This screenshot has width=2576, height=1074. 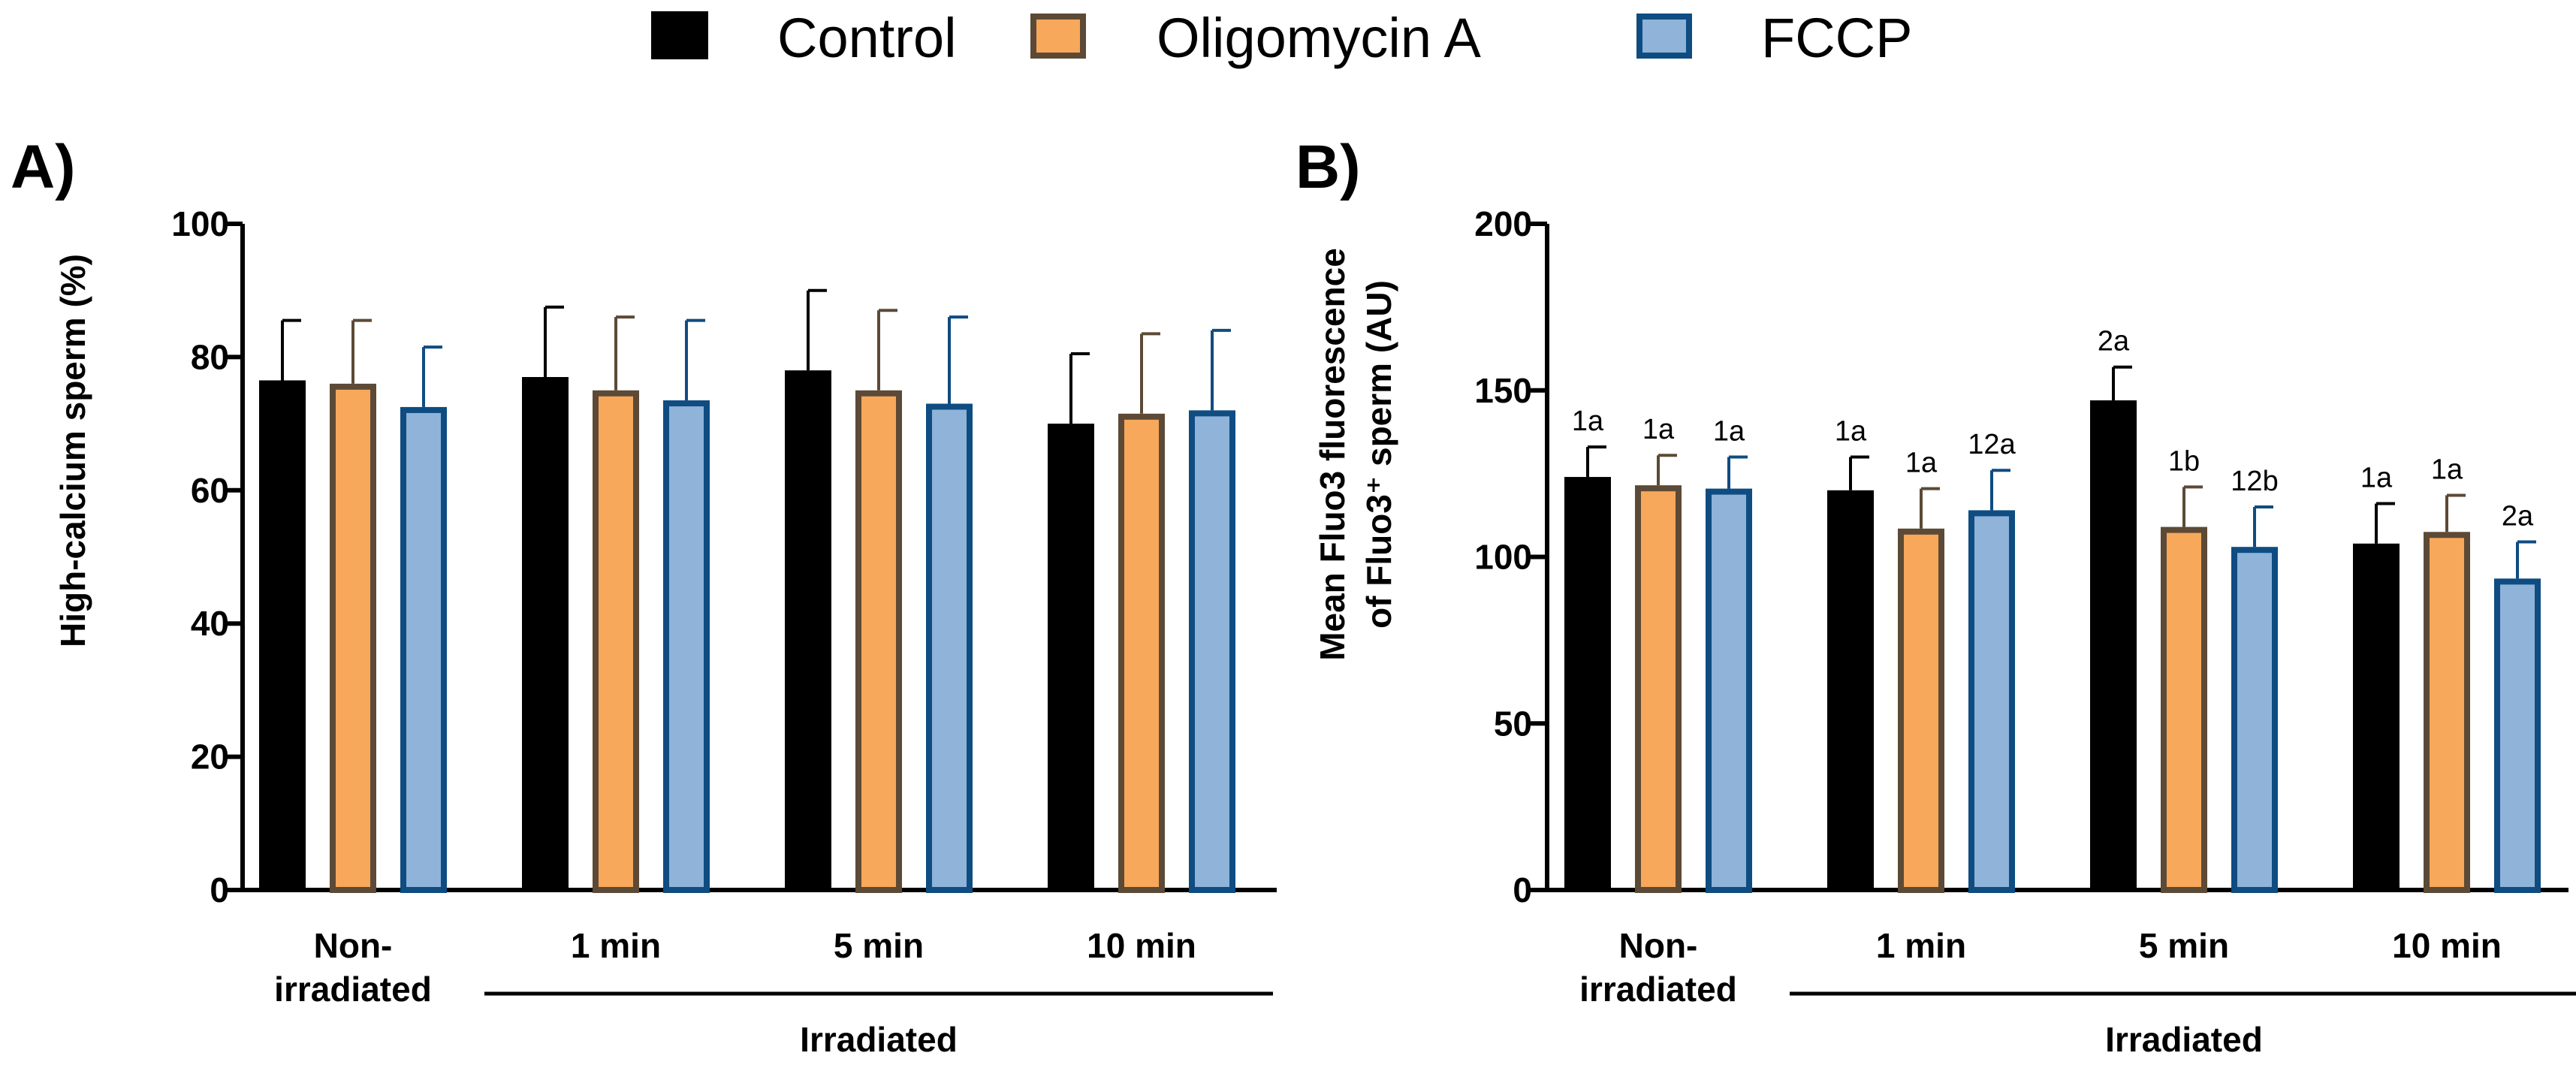 What do you see at coordinates (1503, 390) in the screenshot?
I see `panel-b-y-tick-label-150: 150` at bounding box center [1503, 390].